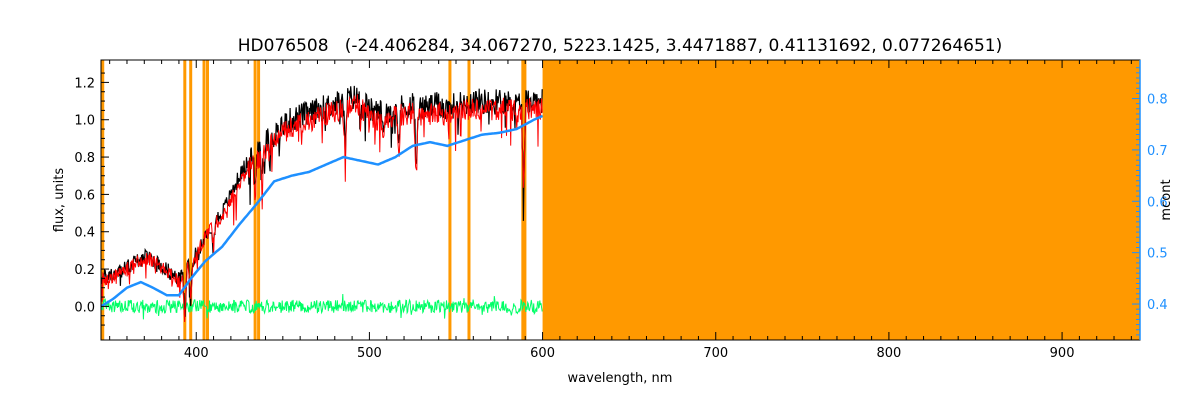 This screenshot has height=400, width=1200. What do you see at coordinates (542, 353) in the screenshot?
I see `x-tick-label: 600` at bounding box center [542, 353].